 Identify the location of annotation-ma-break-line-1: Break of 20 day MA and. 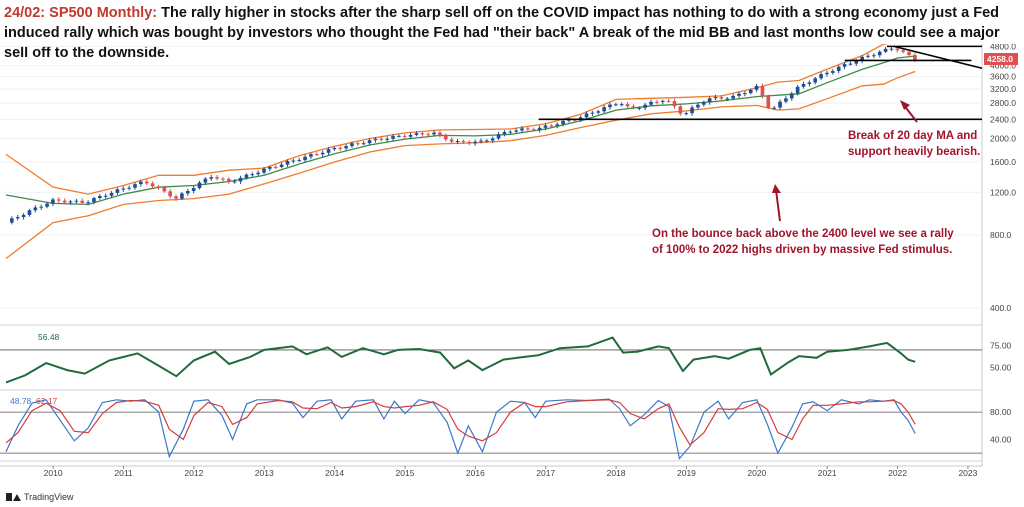
(913, 136).